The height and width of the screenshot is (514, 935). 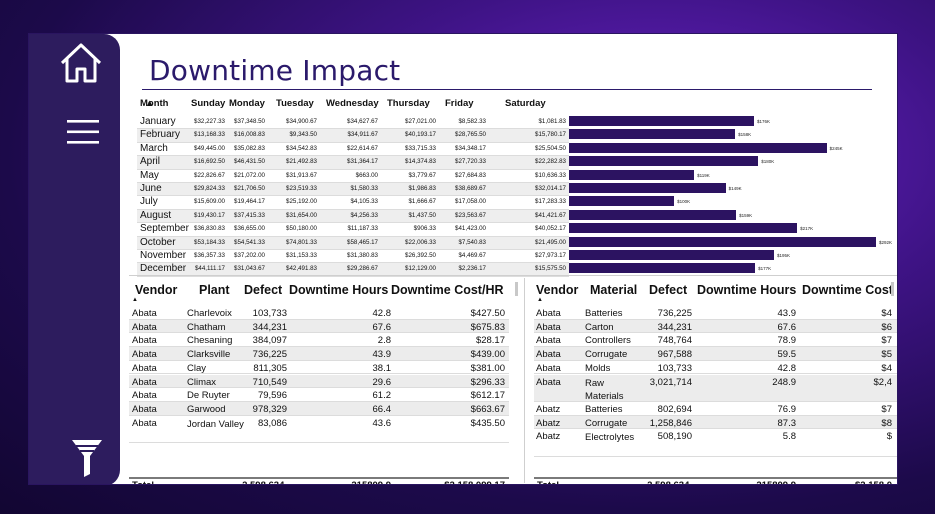 What do you see at coordinates (158, 242) in the screenshot?
I see `month-label: October` at bounding box center [158, 242].